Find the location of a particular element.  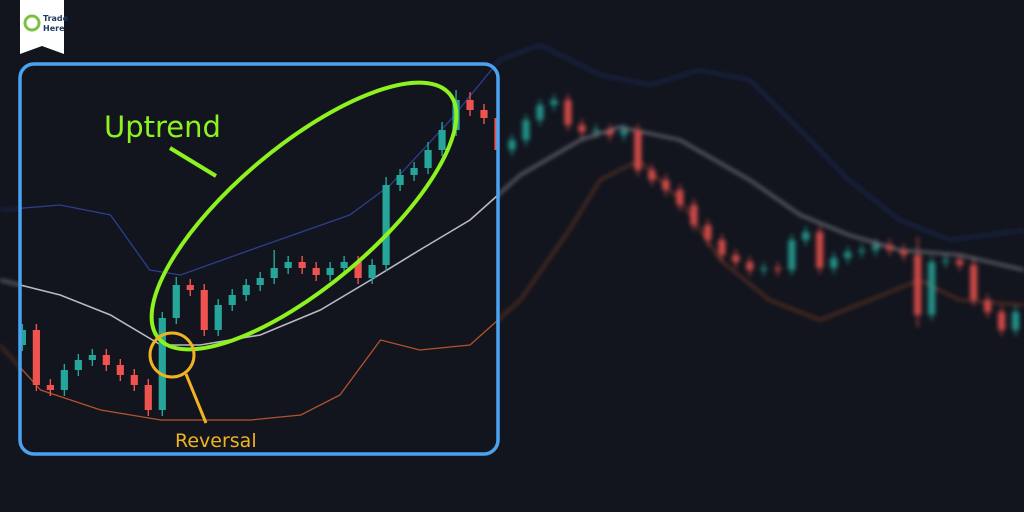

reversal-pointer is located at coordinates (196, 398).